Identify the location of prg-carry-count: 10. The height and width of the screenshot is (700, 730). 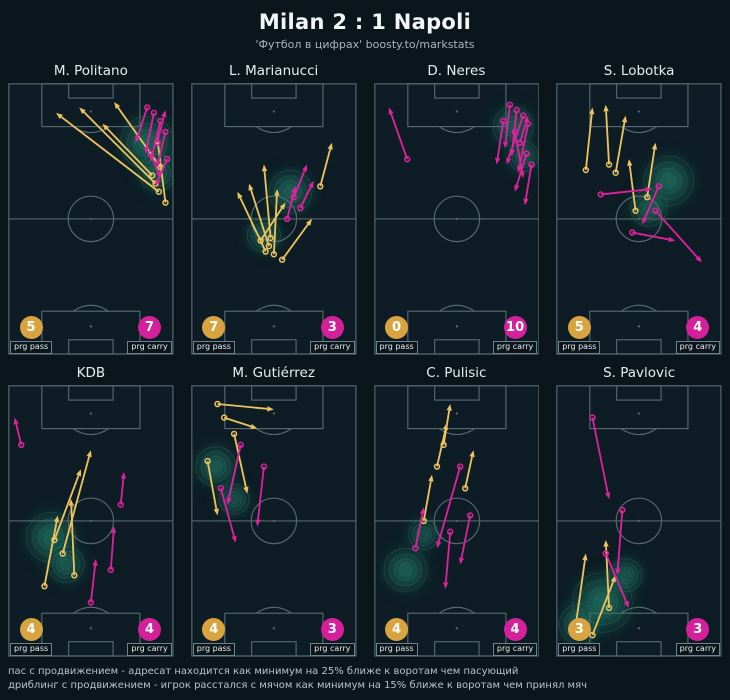
(515, 328).